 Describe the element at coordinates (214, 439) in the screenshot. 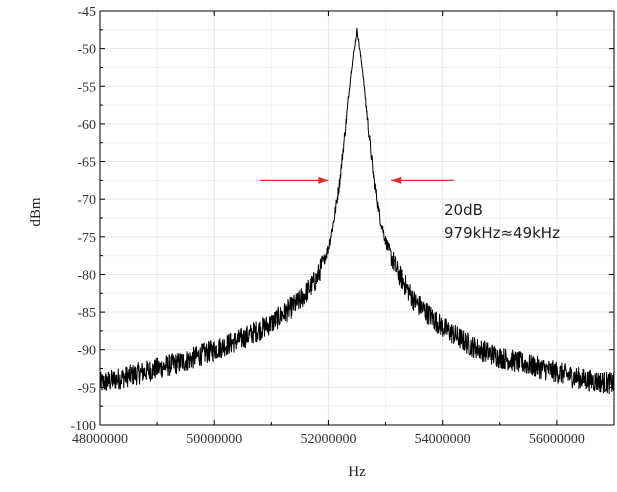

I see `x-tick-label: 50000000` at that location.